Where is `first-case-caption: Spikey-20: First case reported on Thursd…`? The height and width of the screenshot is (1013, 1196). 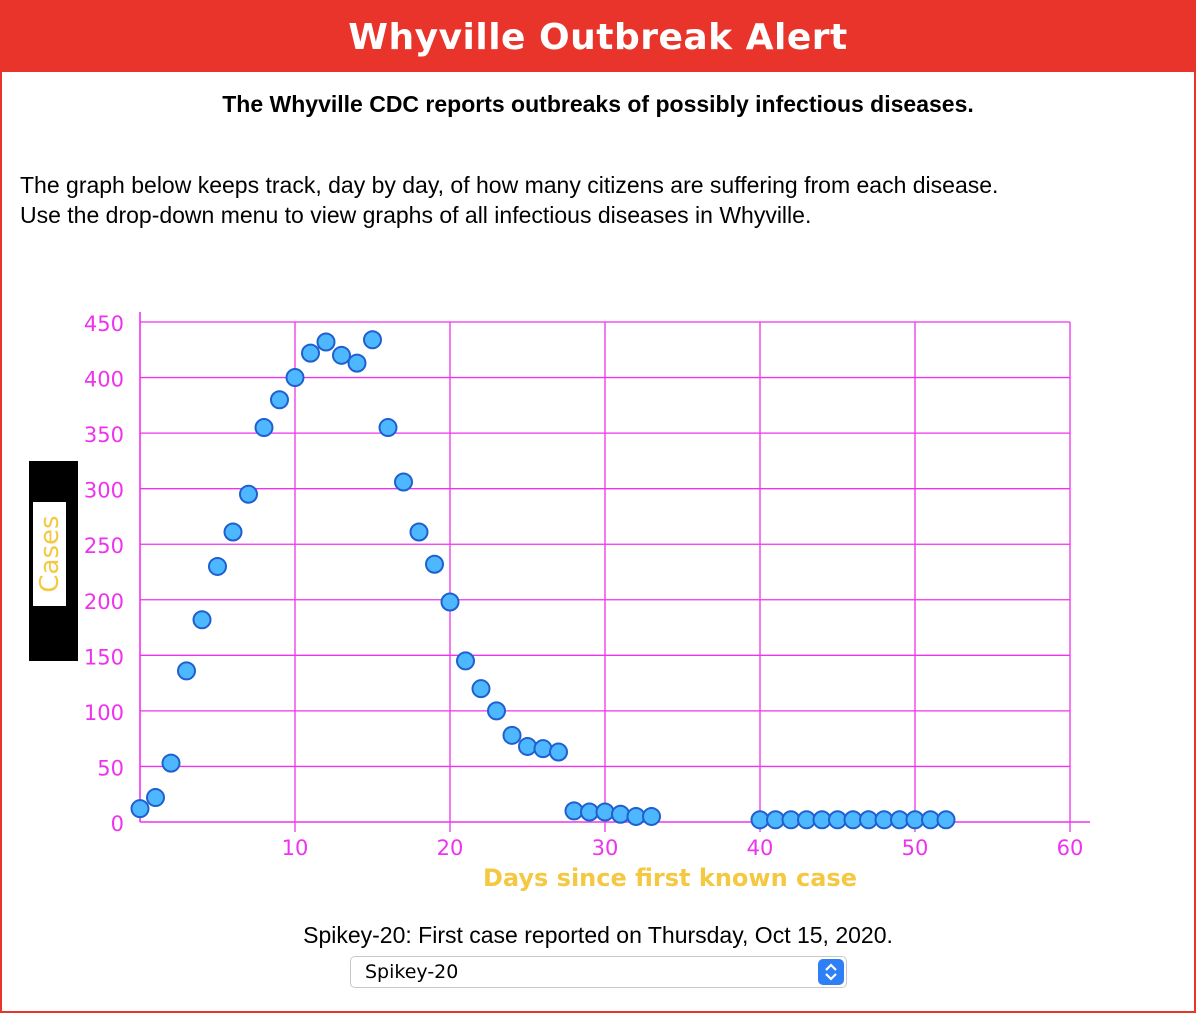 first-case-caption: Spikey-20: First case reported on Thursd… is located at coordinates (598, 935).